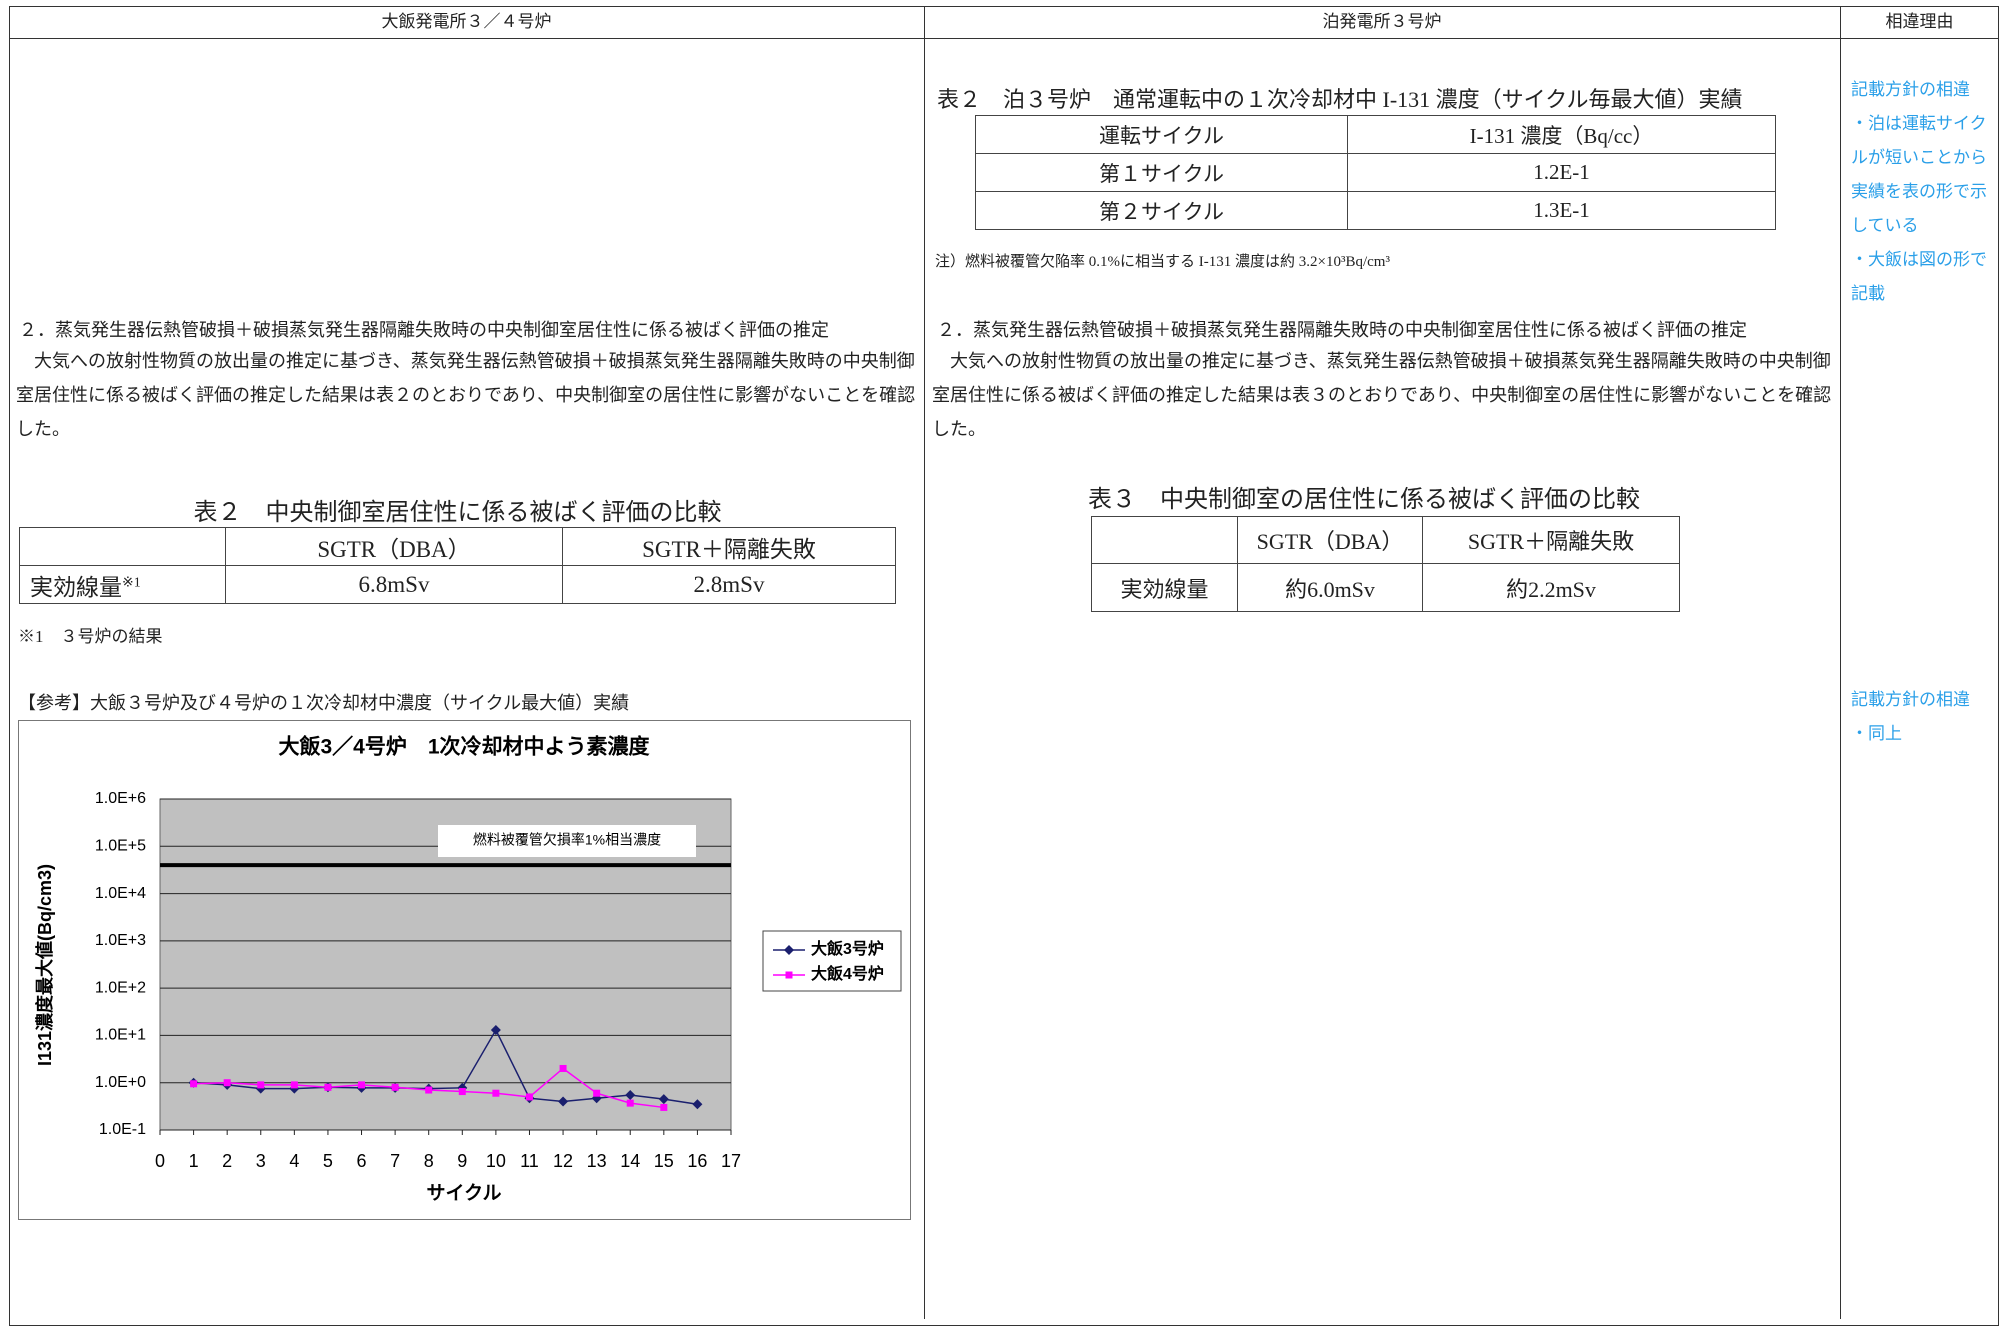 Image resolution: width=2006 pixels, height=1326 pixels. What do you see at coordinates (395, 1161) in the screenshot?
I see `x-tick-label: 7` at bounding box center [395, 1161].